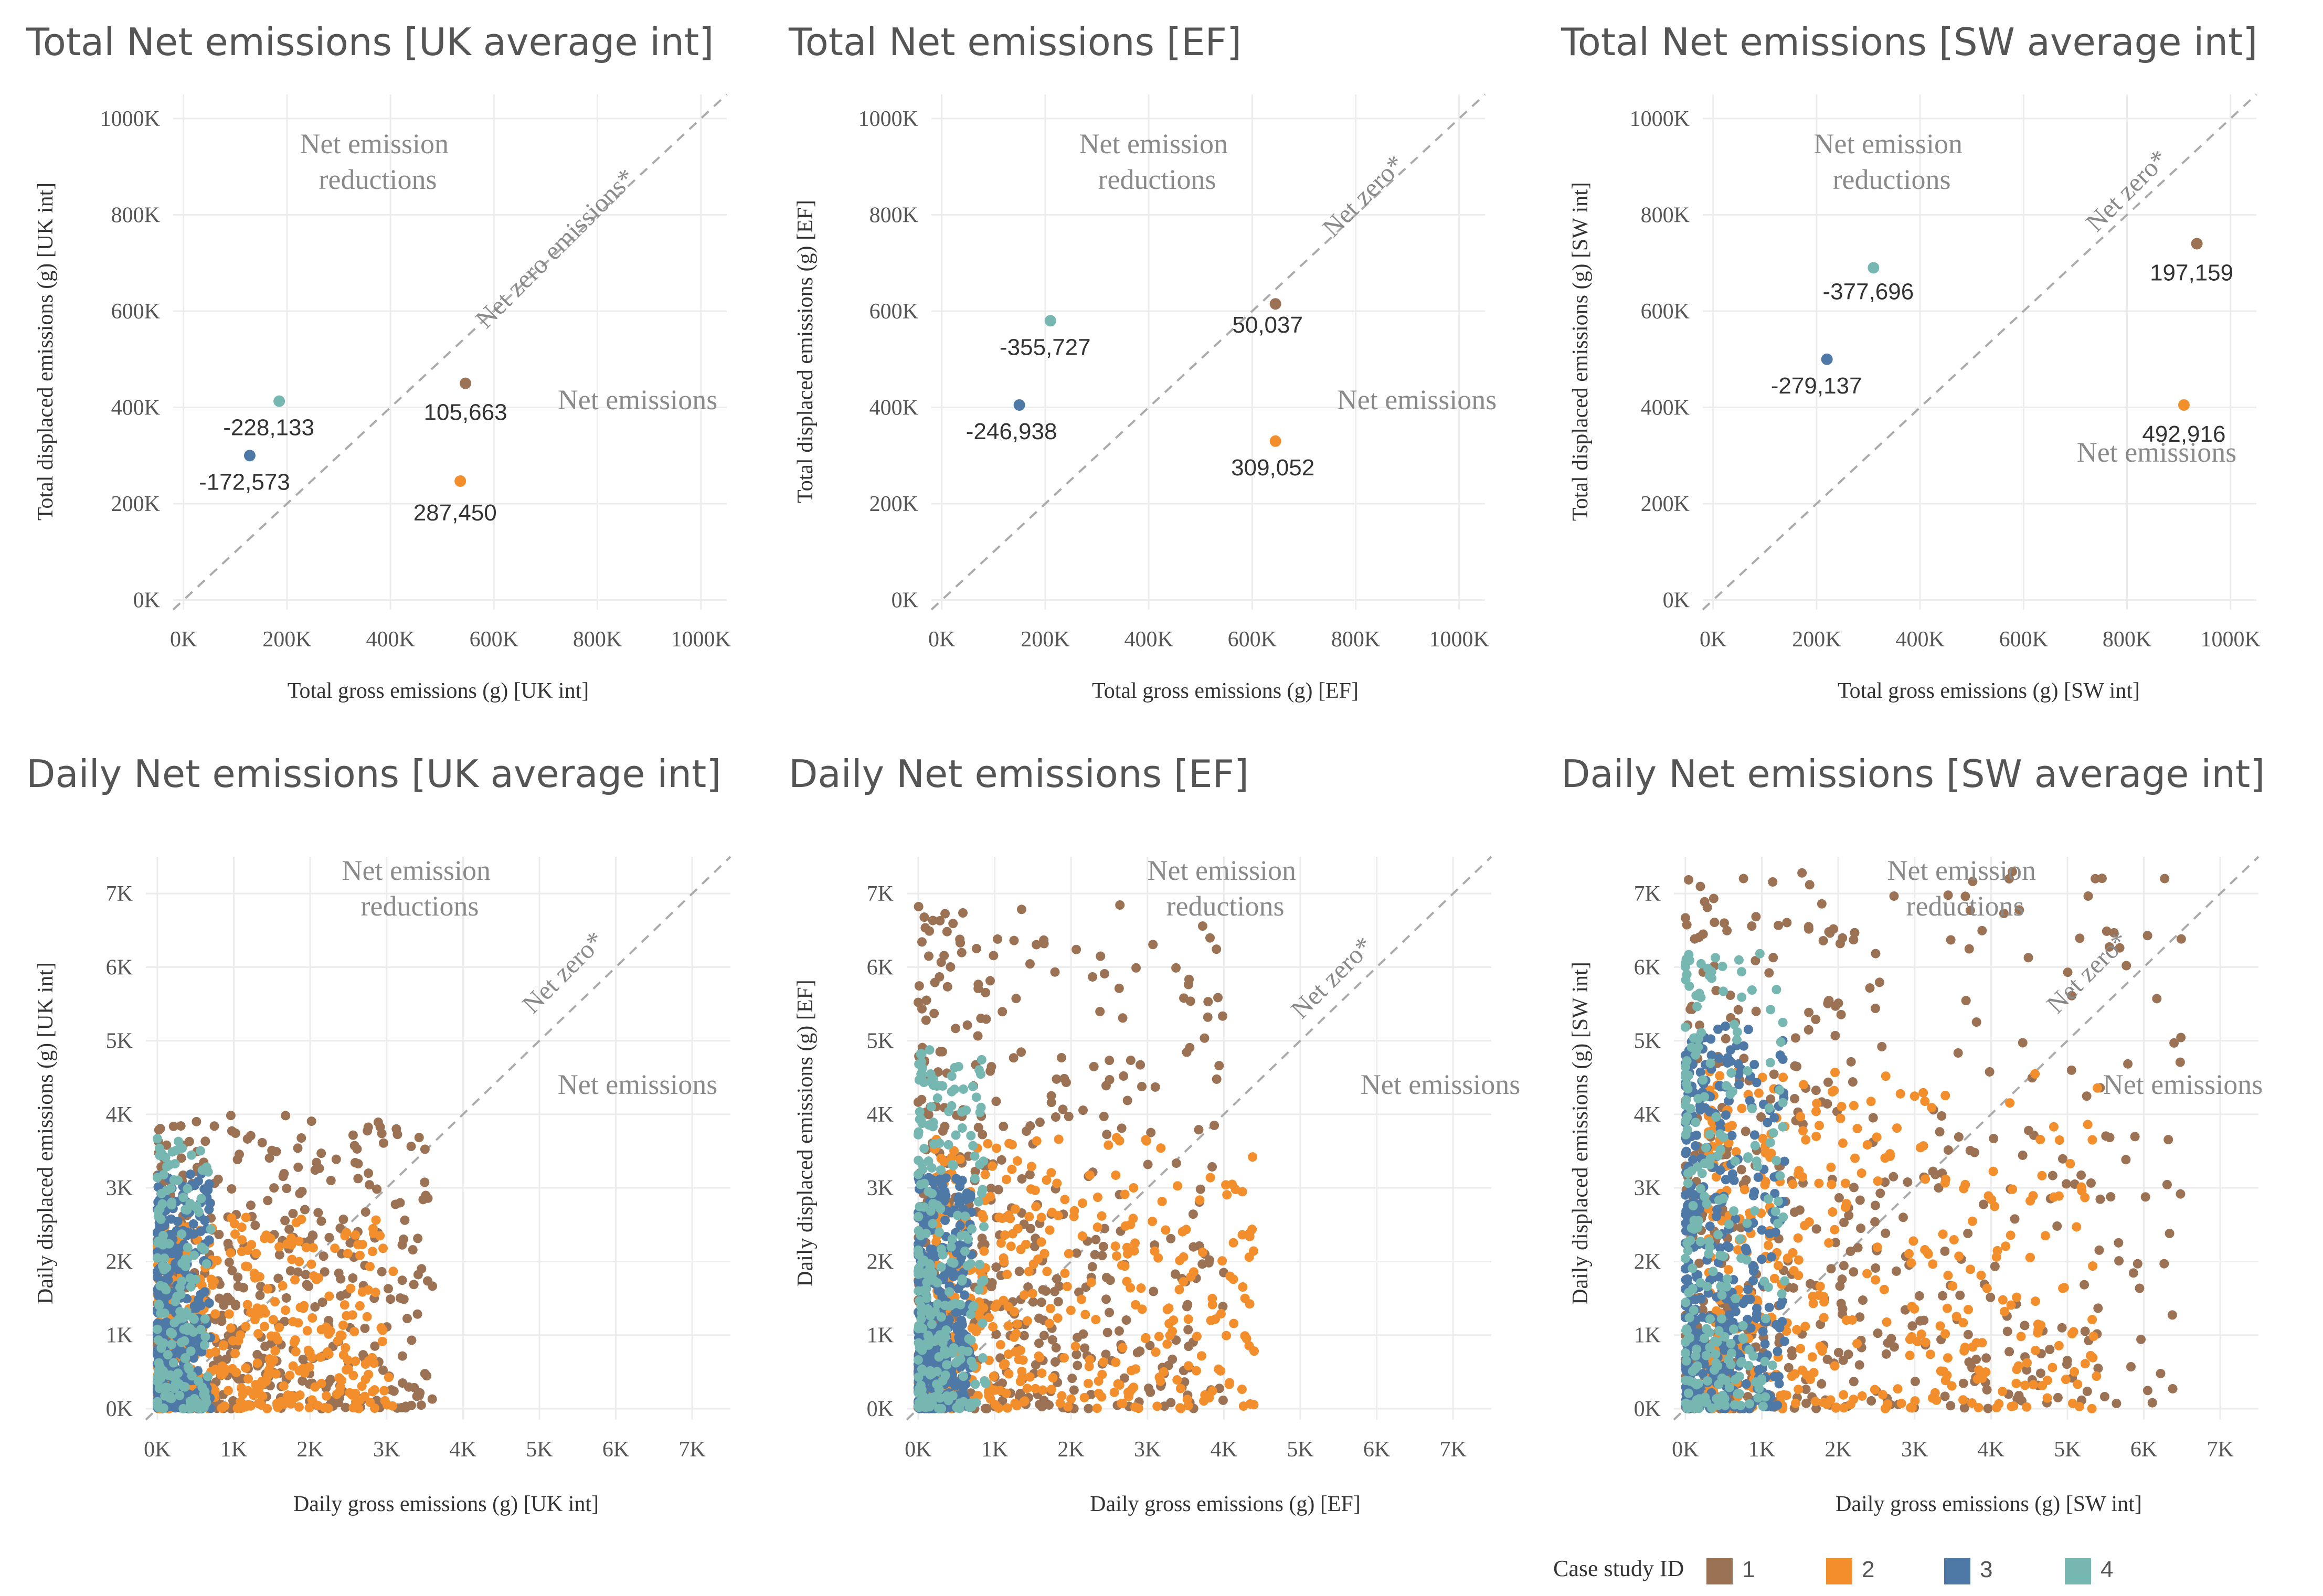 This screenshot has width=2323, height=1596. Describe the element at coordinates (1647, 968) in the screenshot. I see `y-tick-label: 6K` at that location.